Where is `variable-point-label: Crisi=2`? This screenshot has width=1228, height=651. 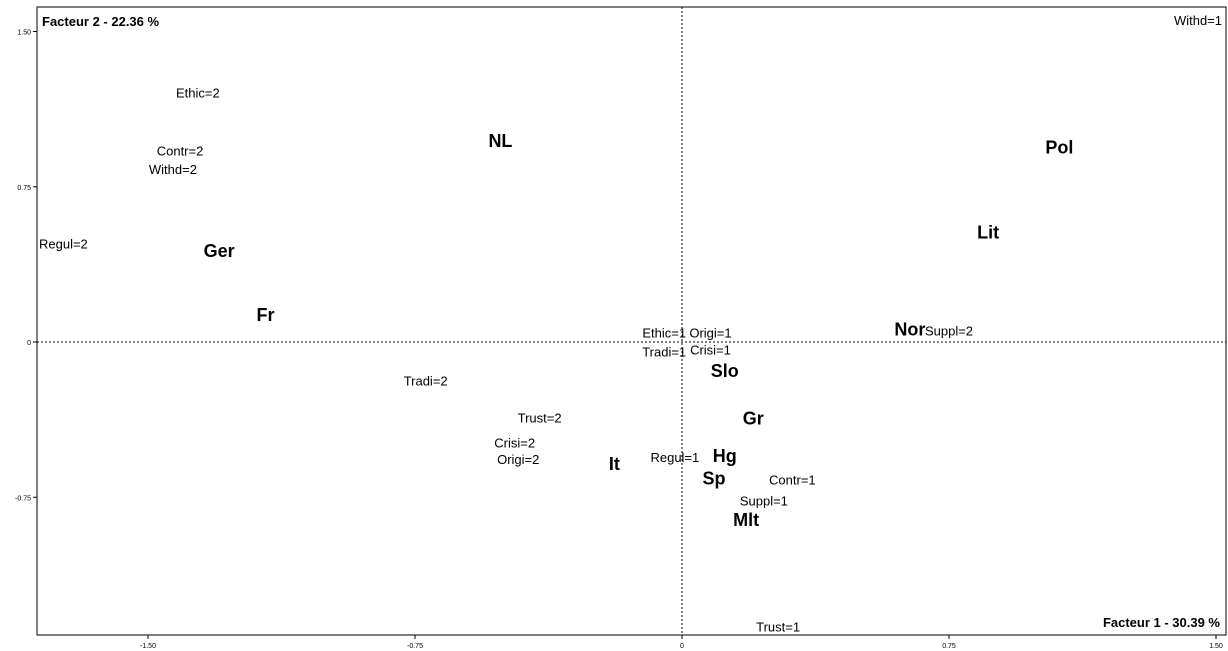
variable-point-label: Crisi=2 is located at coordinates (514, 442).